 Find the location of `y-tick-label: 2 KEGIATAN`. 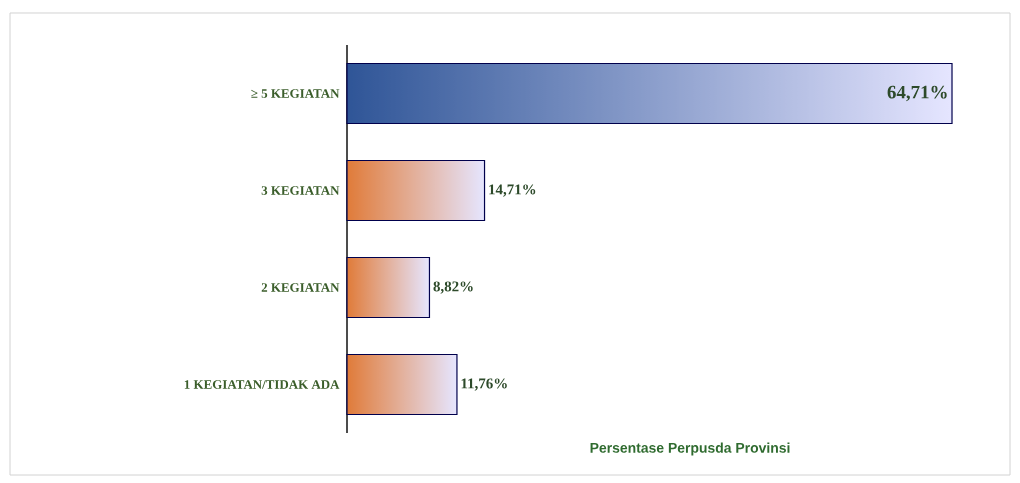

y-tick-label: 2 KEGIATAN is located at coordinates (300, 287).